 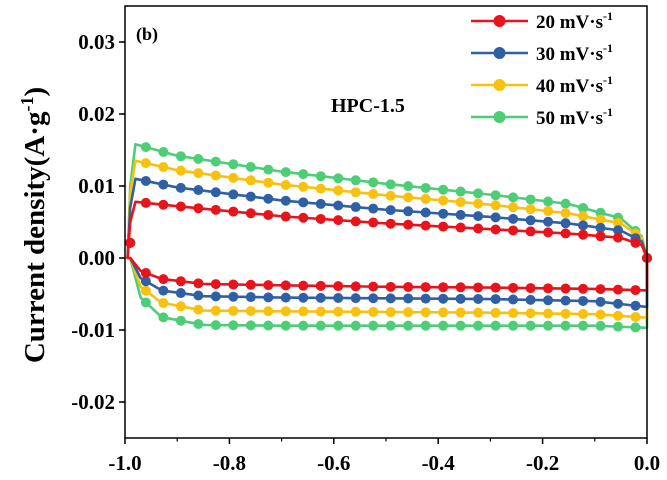 What do you see at coordinates (229, 463) in the screenshot?
I see `x-tick-label: -0.8` at bounding box center [229, 463].